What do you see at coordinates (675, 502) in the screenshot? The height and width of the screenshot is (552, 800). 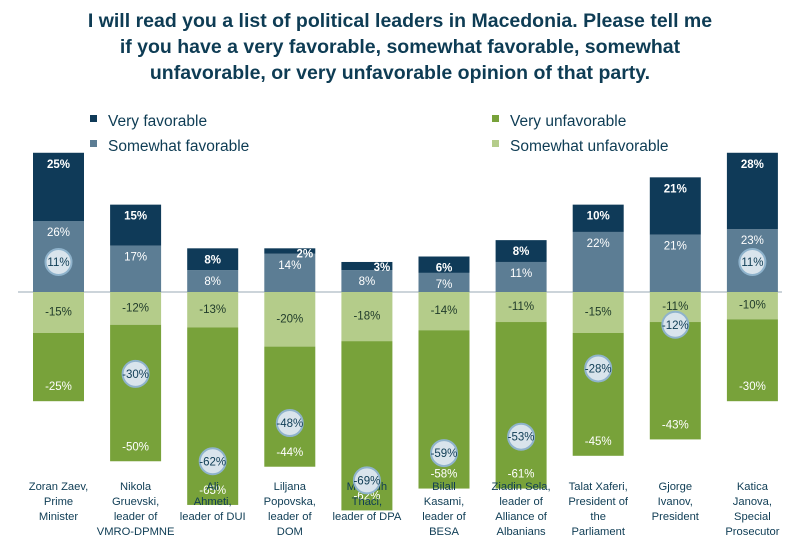 I see `category-label-line: Ivanov,` at bounding box center [675, 502].